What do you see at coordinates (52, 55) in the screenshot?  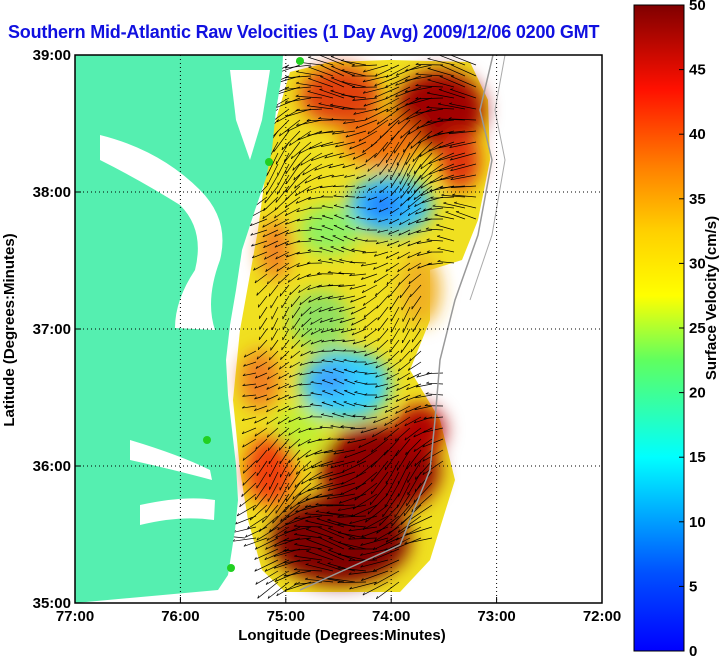 I see `y-tick-label: 39:00` at bounding box center [52, 55].